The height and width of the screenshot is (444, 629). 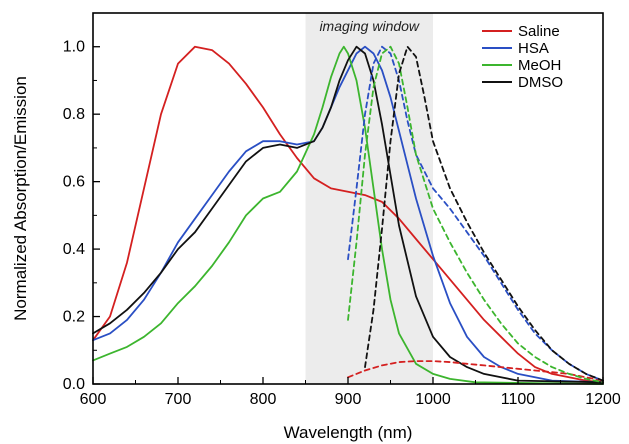 I want to click on x-tick-label: 1000, so click(x=433, y=399).